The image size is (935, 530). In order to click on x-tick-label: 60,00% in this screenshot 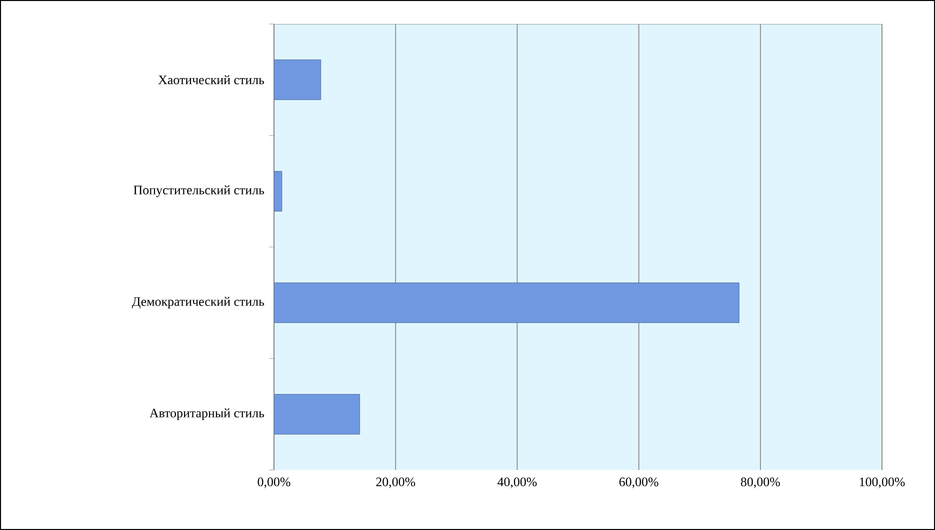, I will do `click(638, 483)`.